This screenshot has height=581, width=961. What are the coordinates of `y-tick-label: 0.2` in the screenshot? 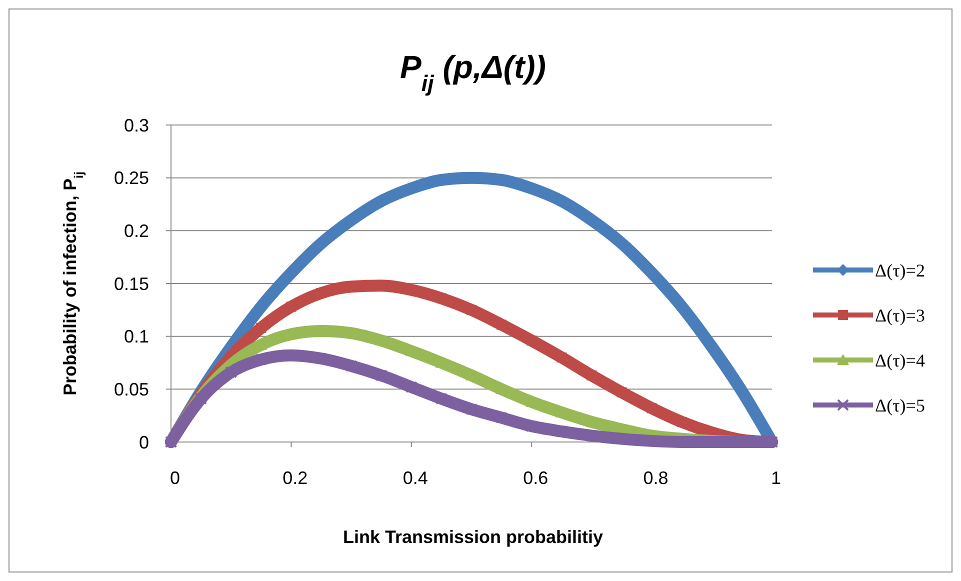 It's located at (136, 230).